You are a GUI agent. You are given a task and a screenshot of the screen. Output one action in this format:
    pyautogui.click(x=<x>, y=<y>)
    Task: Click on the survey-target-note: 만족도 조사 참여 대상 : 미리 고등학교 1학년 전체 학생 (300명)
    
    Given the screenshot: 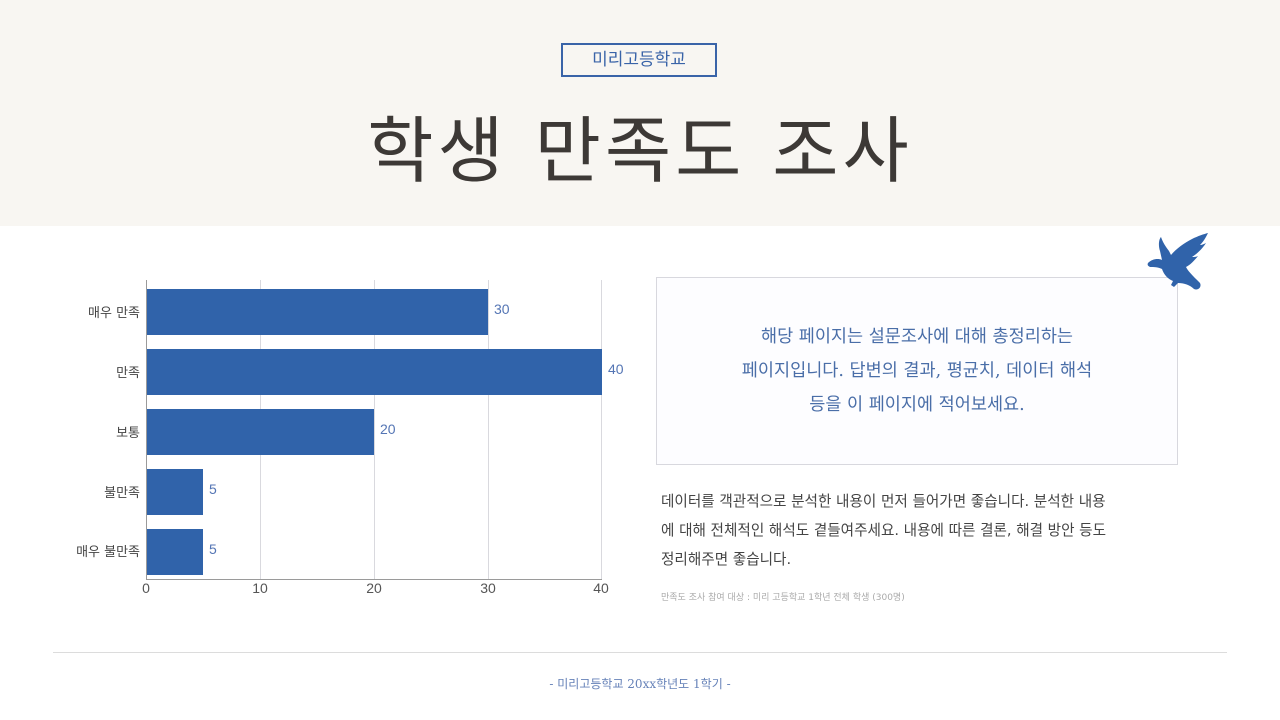 What is the action you would take?
    pyautogui.click(x=783, y=598)
    